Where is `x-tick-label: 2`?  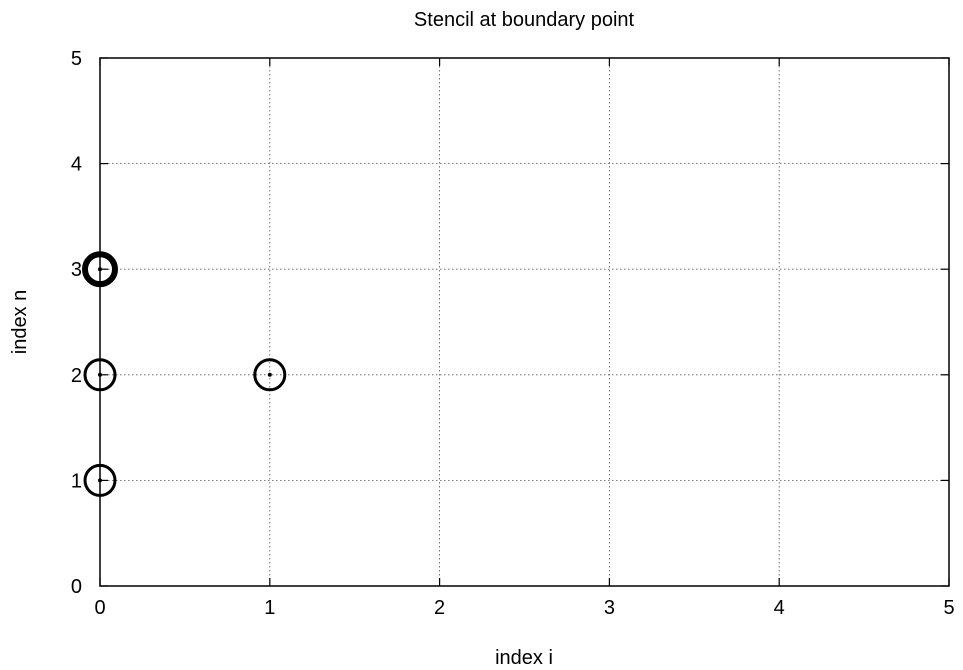 x-tick-label: 2 is located at coordinates (439, 608).